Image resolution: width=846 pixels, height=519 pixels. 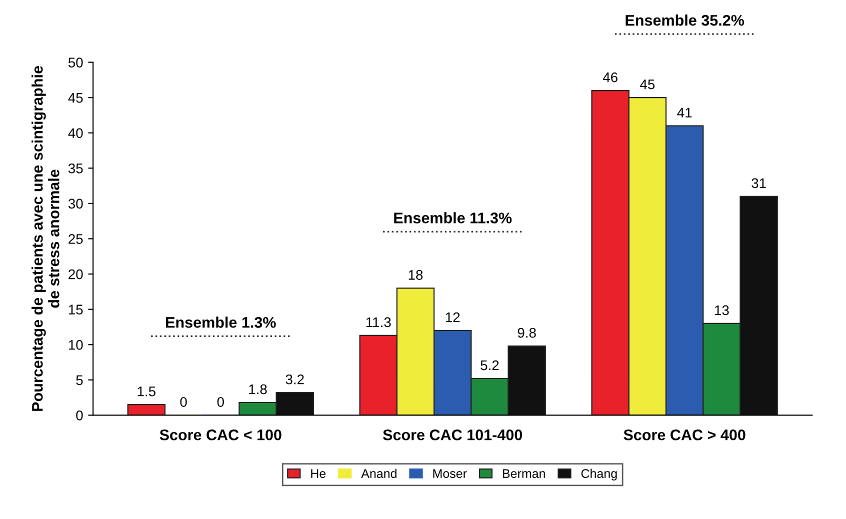 I want to click on legend-label: Chang, so click(x=599, y=474).